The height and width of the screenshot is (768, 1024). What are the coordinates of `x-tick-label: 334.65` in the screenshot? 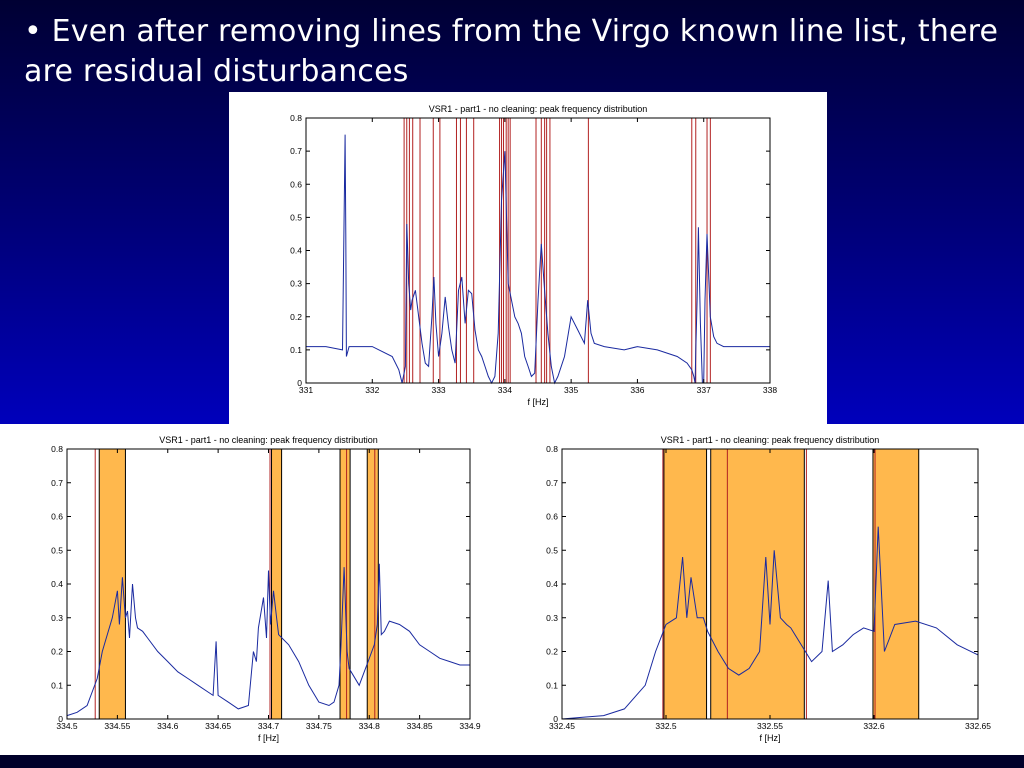 It's located at (218, 726).